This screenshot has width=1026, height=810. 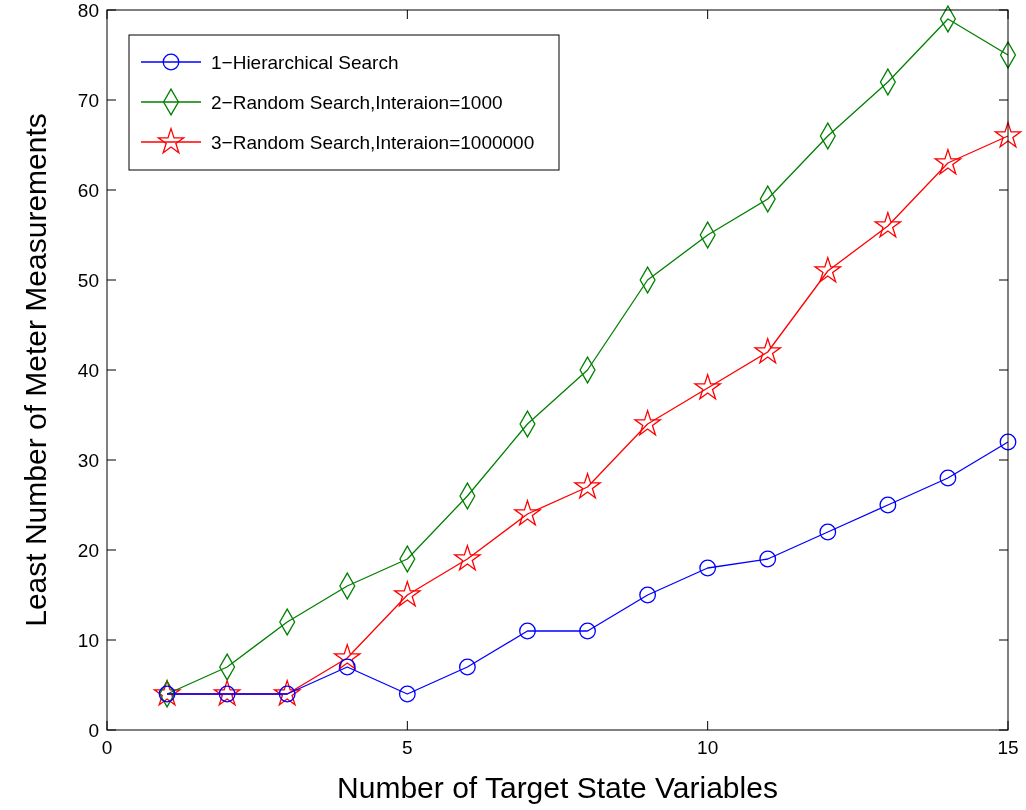 What do you see at coordinates (88, 550) in the screenshot?
I see `y-tick-label: 20` at bounding box center [88, 550].